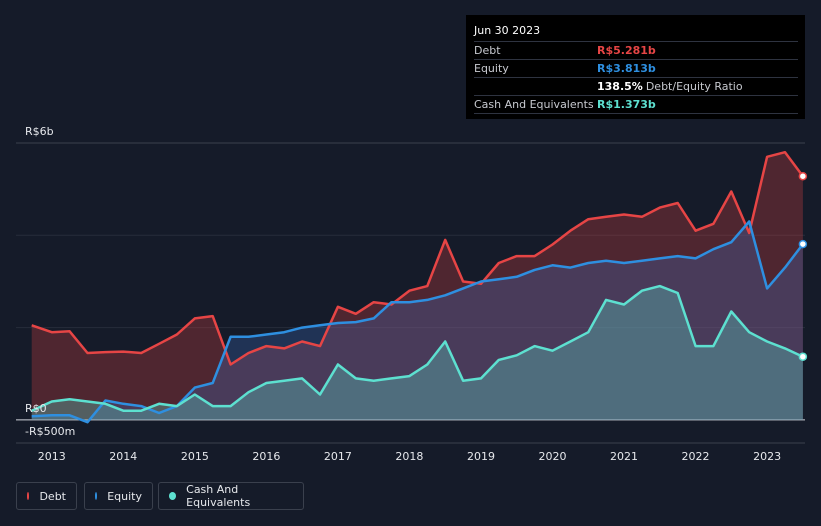 Image resolution: width=821 pixels, height=526 pixels. Describe the element at coordinates (767, 456) in the screenshot. I see `x-tick-label: 2023` at that location.